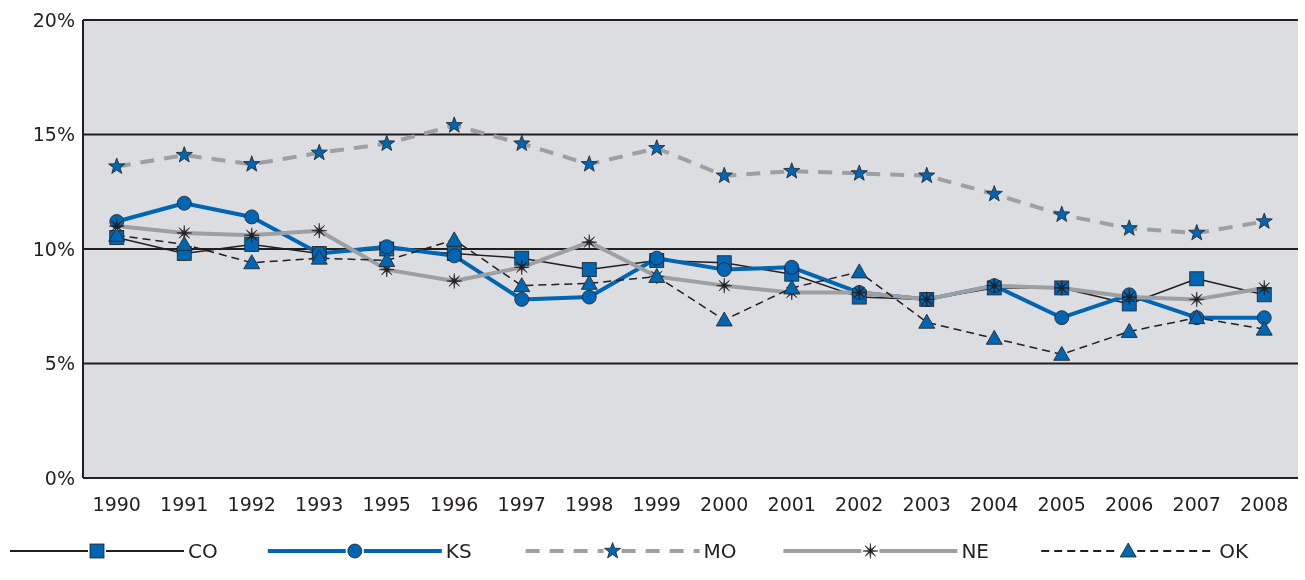  Describe the element at coordinates (59, 477) in the screenshot. I see `y-tick-label: 0%` at that location.